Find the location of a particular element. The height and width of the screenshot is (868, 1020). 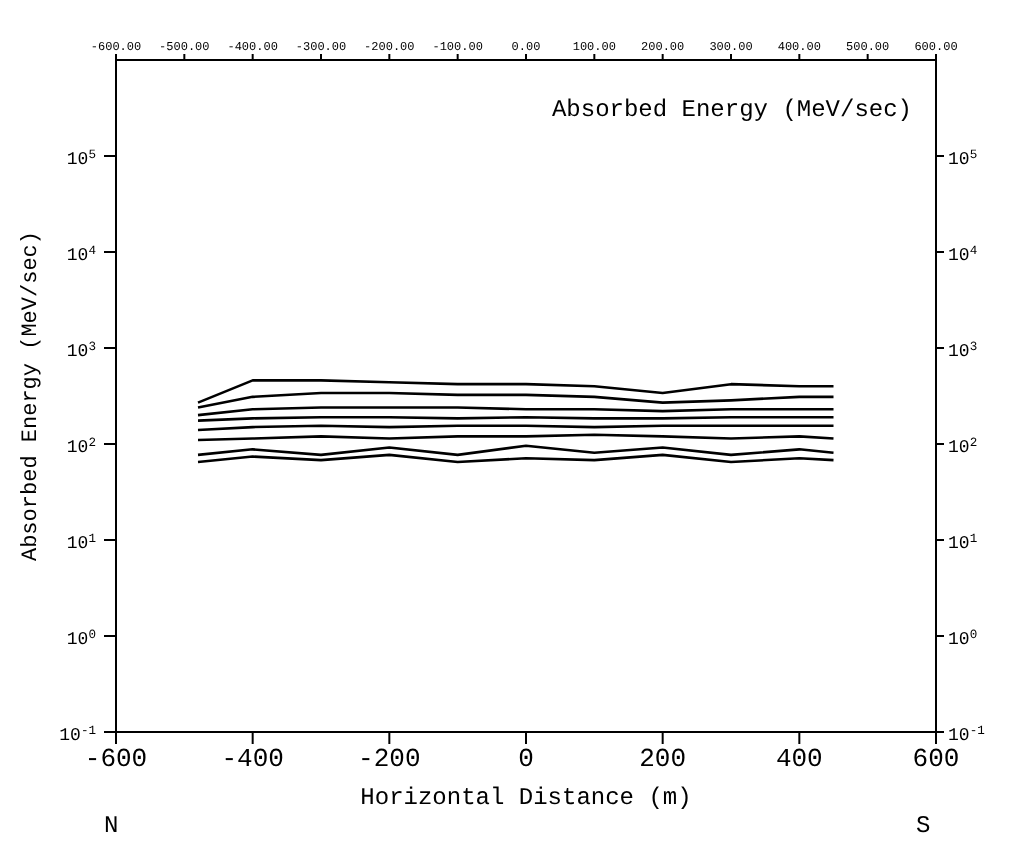

x-tick-label: -400 is located at coordinates (252, 759).